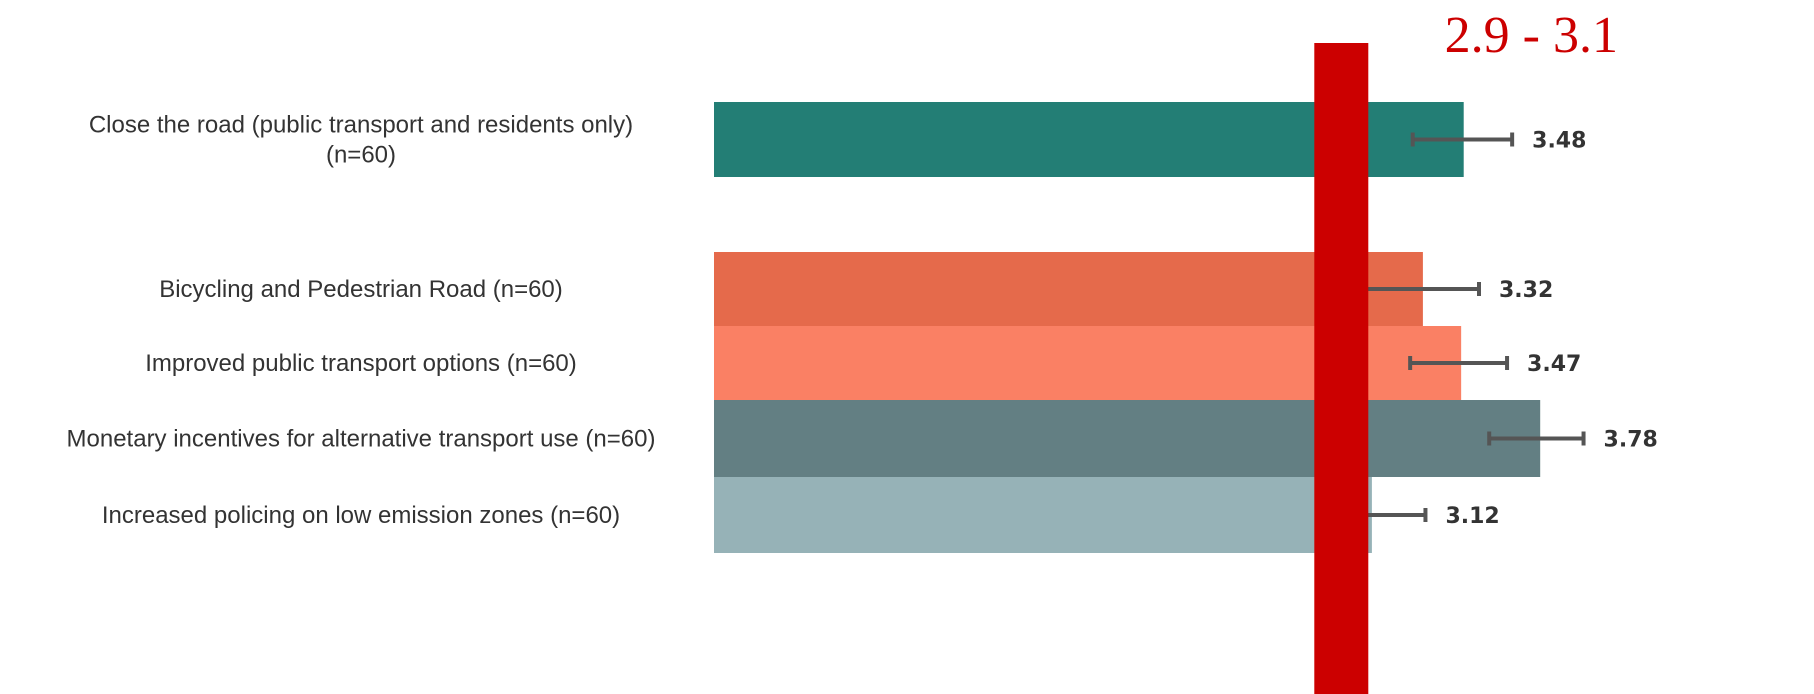 This screenshot has width=1814, height=694. What do you see at coordinates (361, 289) in the screenshot?
I see `category-label: Bicycling and Pedestrian Road (n=60)` at bounding box center [361, 289].